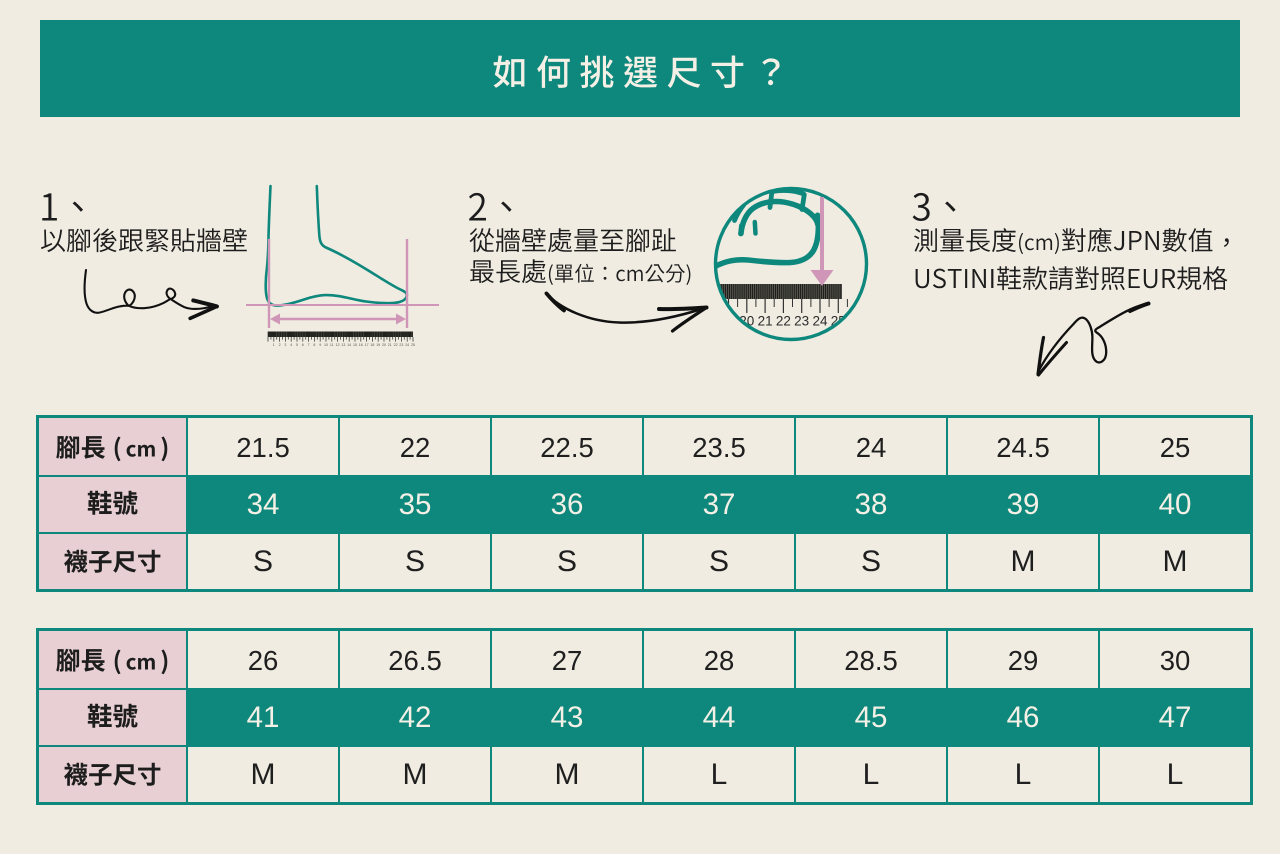  I want to click on svg-text: 13, so click(343, 345).